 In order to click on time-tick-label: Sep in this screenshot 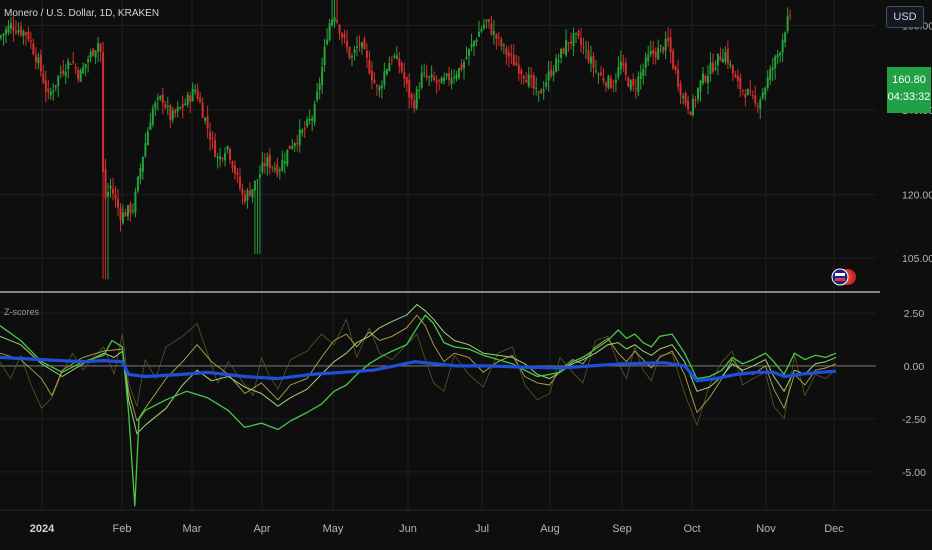, I will do `click(622, 529)`.